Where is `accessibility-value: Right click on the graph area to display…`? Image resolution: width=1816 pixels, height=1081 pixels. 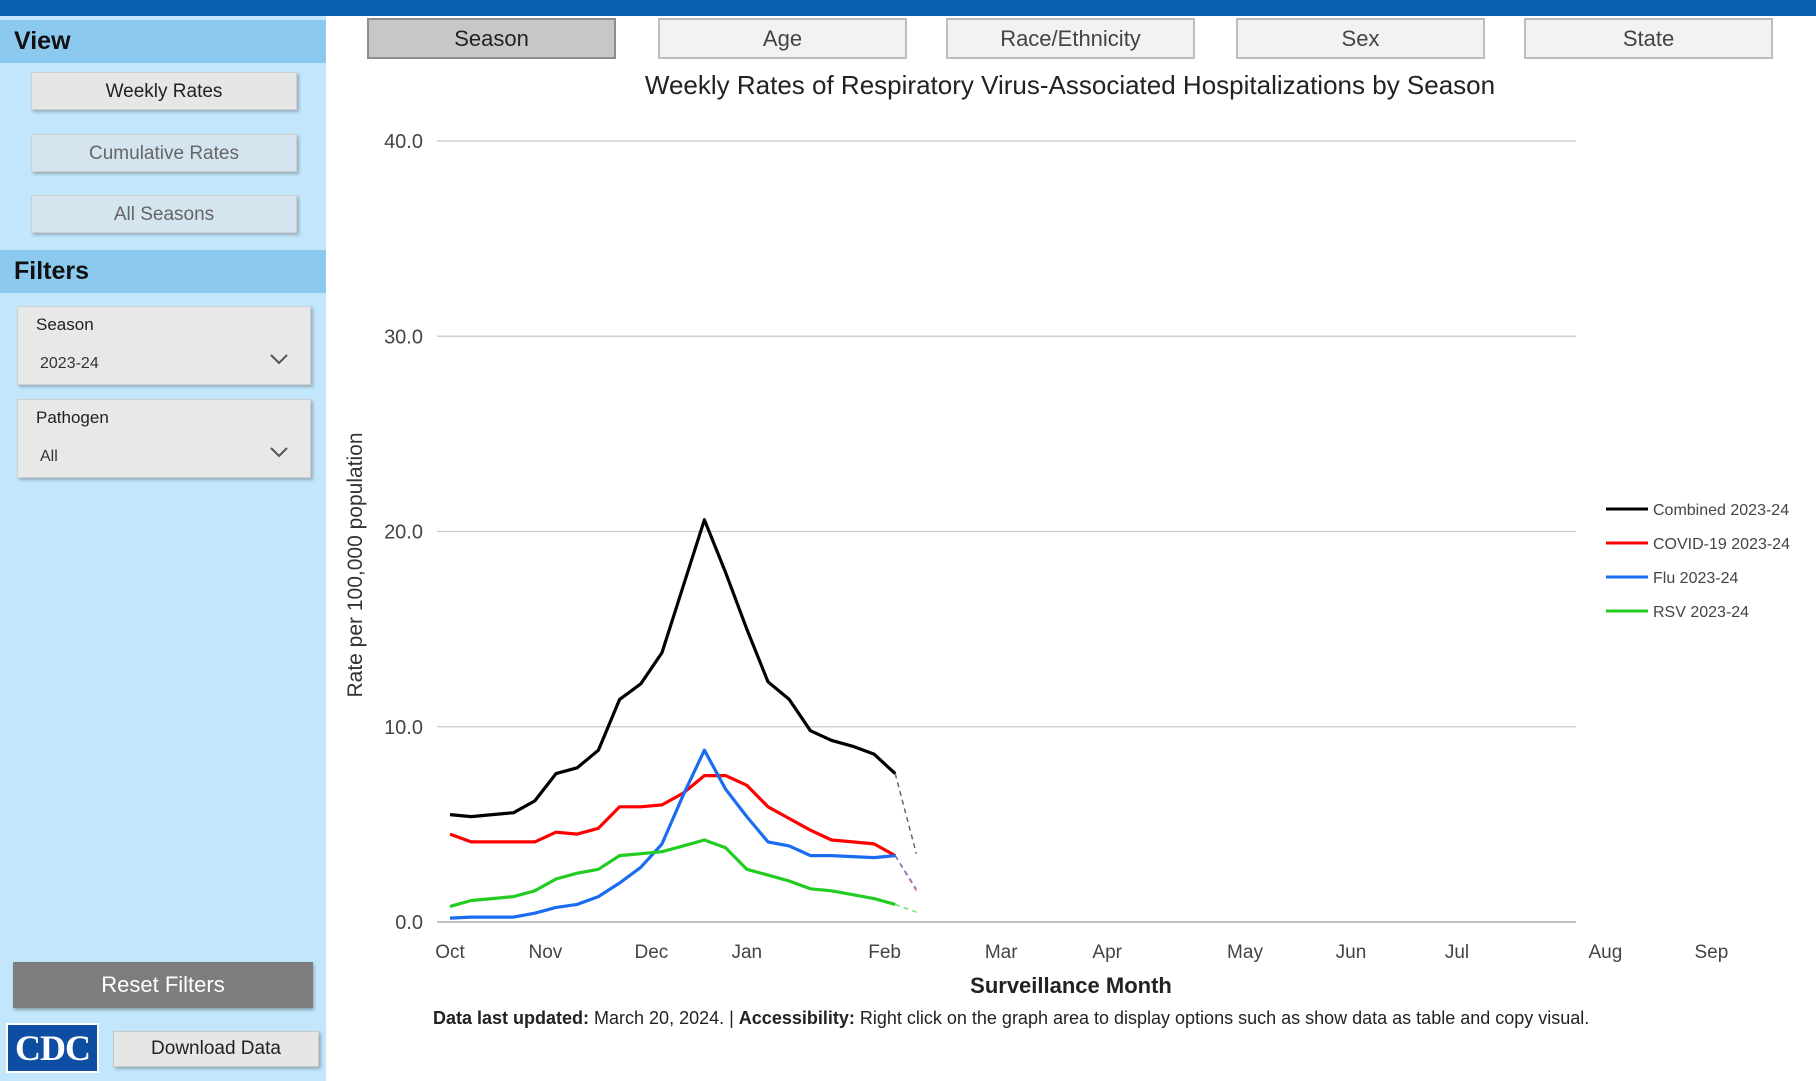 accessibility-value: Right click on the graph area to display… is located at coordinates (1222, 1018).